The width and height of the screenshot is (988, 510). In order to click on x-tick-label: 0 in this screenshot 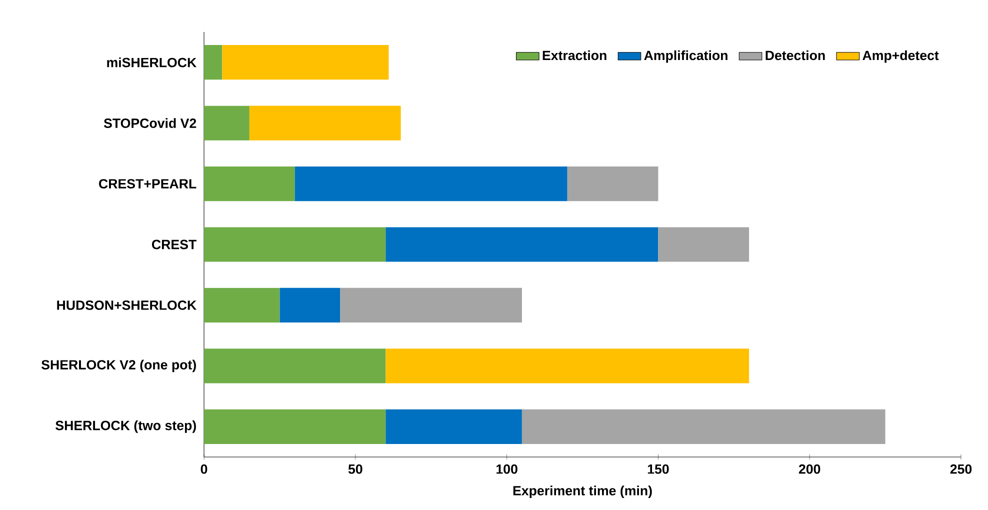, I will do `click(204, 469)`.